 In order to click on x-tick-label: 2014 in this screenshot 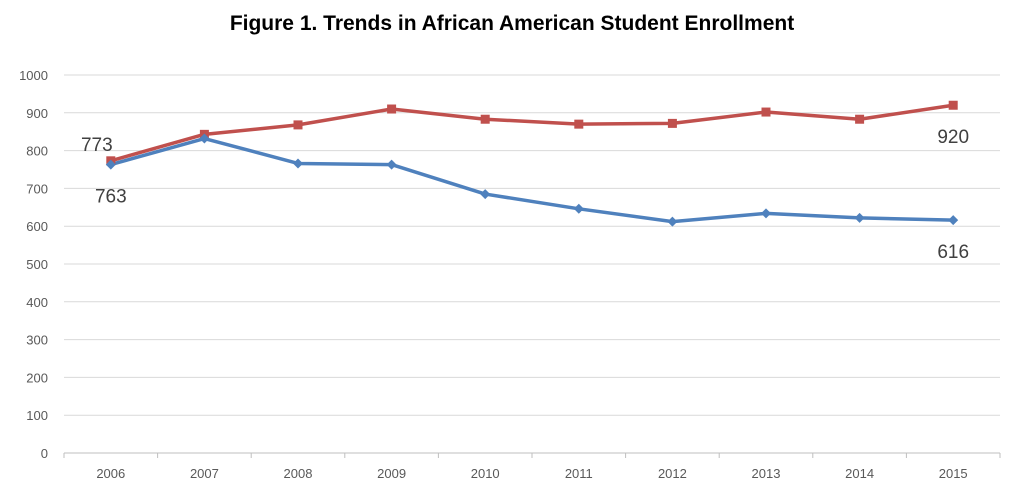, I will do `click(859, 473)`.